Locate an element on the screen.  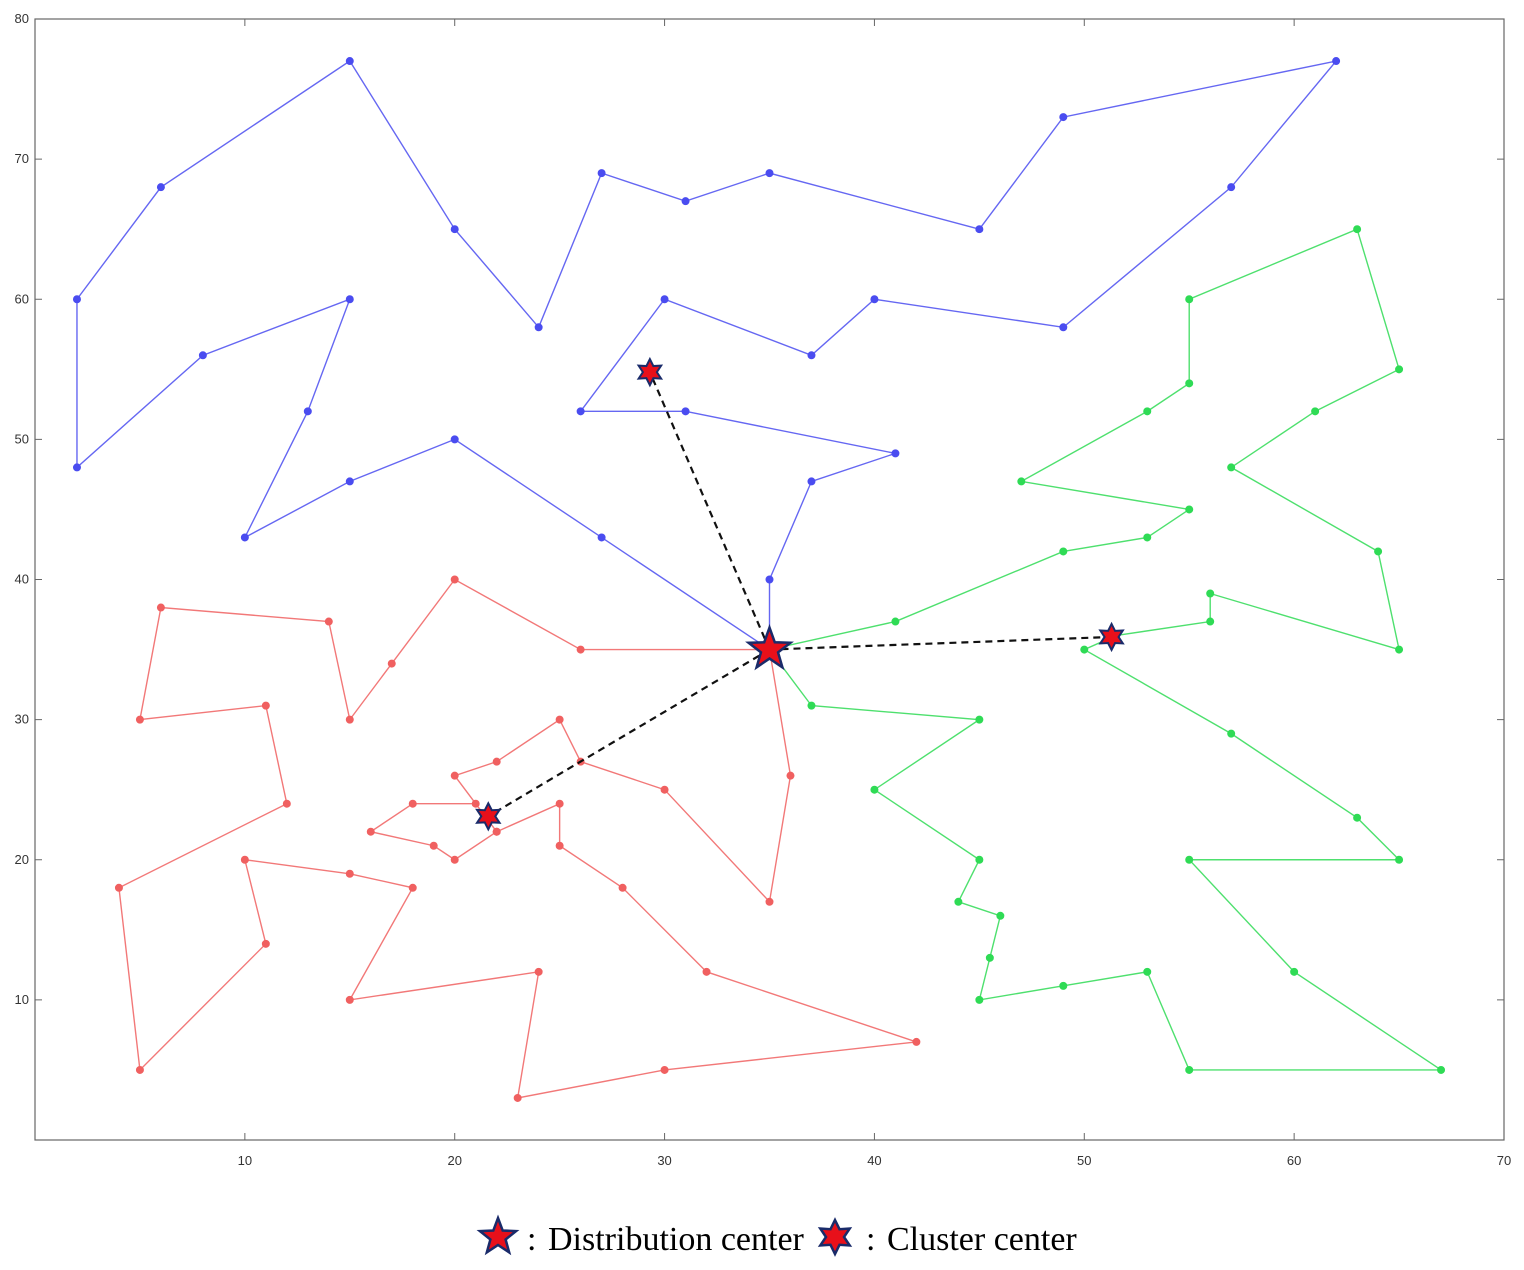
y-tick-label: 60 is located at coordinates (22, 298).